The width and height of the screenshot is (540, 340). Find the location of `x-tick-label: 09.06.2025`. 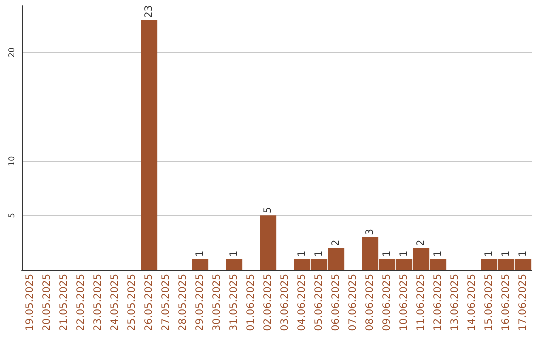

x-tick-label: 09.06.2025 is located at coordinates (387, 303).